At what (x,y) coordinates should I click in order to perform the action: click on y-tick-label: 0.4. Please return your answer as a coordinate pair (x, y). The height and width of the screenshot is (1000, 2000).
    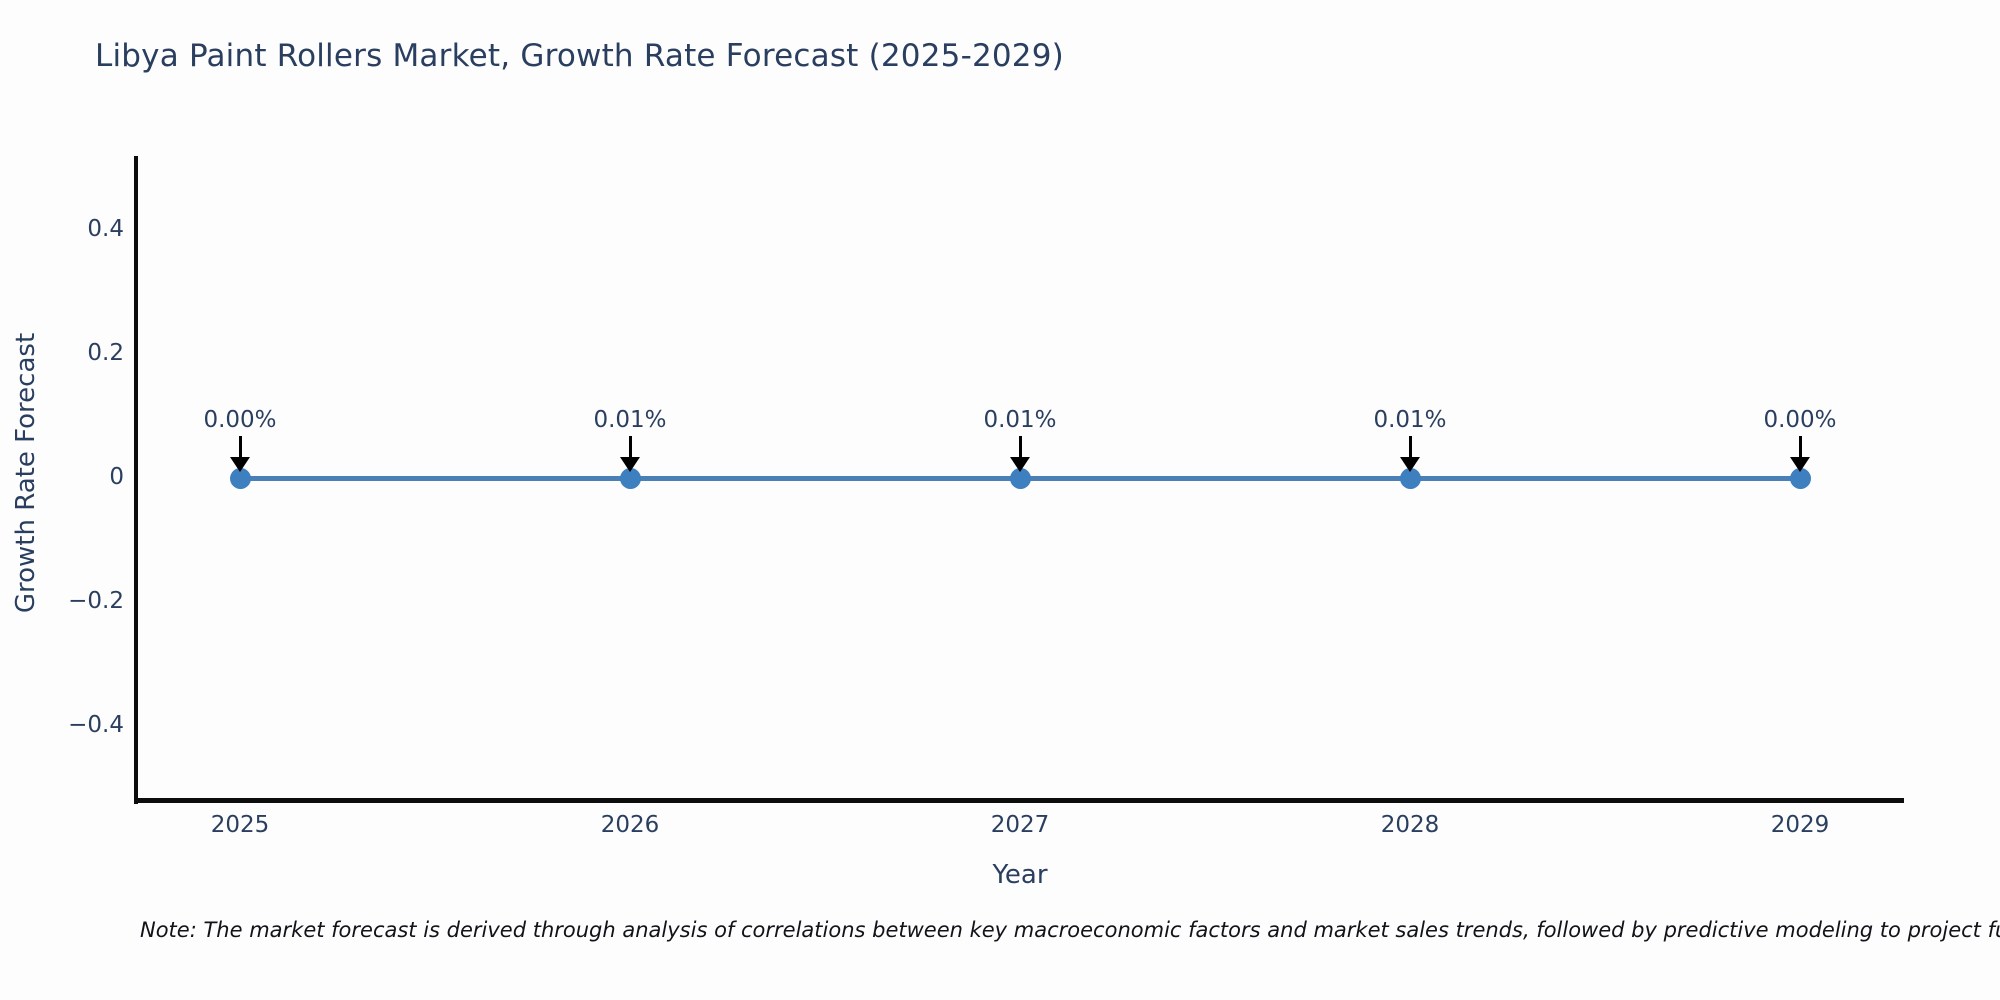
    Looking at the image, I should click on (105, 229).